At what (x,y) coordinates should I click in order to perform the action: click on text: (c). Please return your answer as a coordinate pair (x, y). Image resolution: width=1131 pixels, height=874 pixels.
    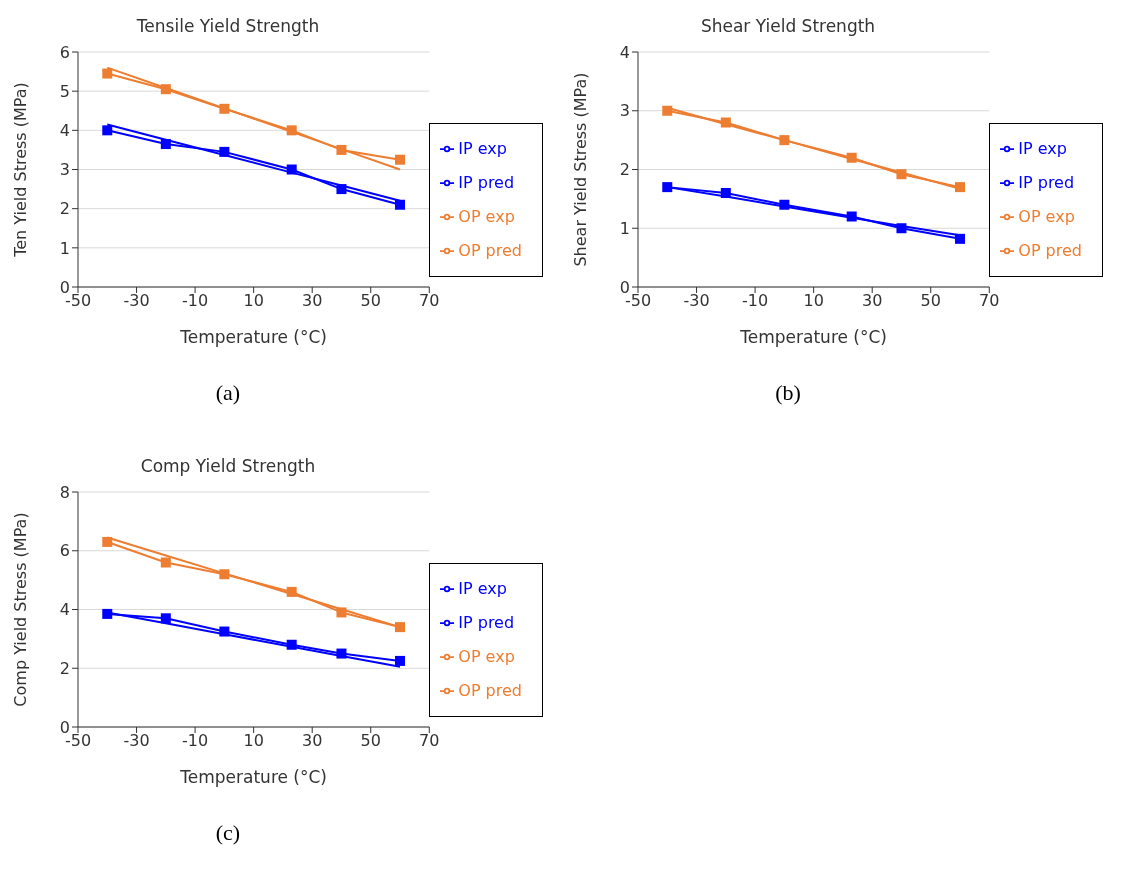
    Looking at the image, I should click on (228, 833).